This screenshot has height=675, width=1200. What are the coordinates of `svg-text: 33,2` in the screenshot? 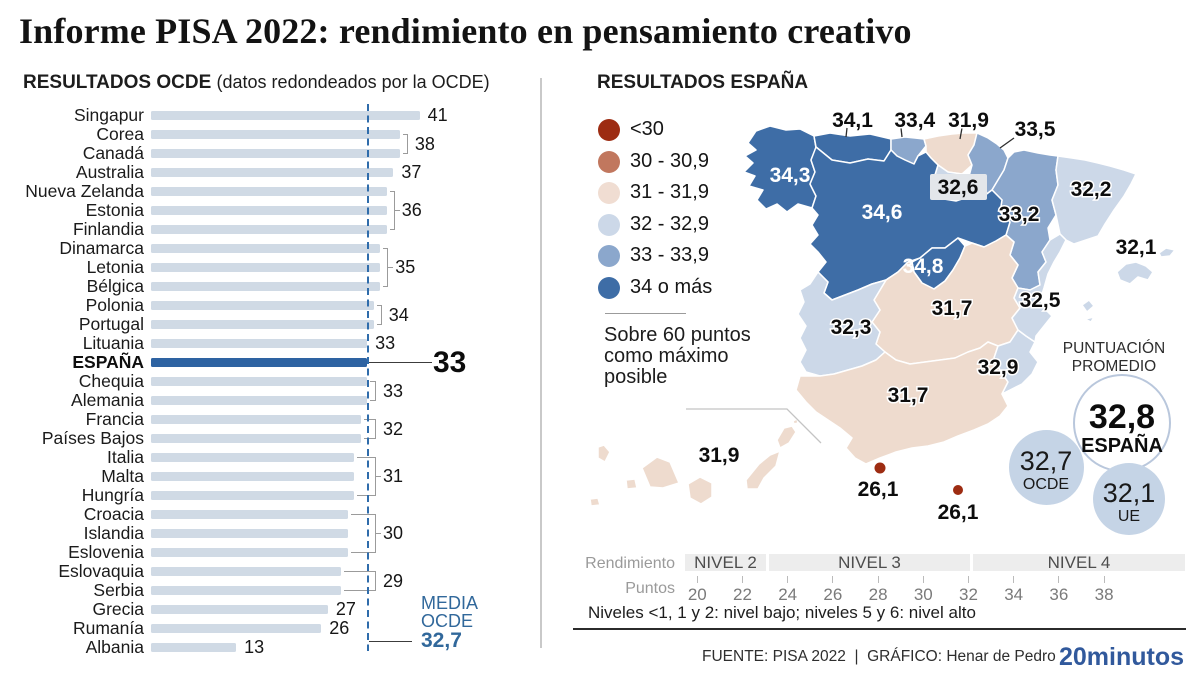 It's located at (1019, 214).